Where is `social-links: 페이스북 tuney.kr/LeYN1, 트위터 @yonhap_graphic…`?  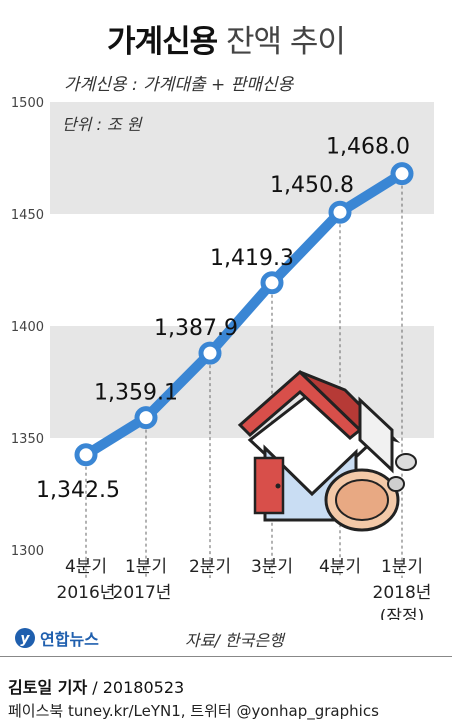
social-links: 페이스북 tuney.kr/LeYN1, 트위터 @yonhap_graphic… is located at coordinates (193, 711).